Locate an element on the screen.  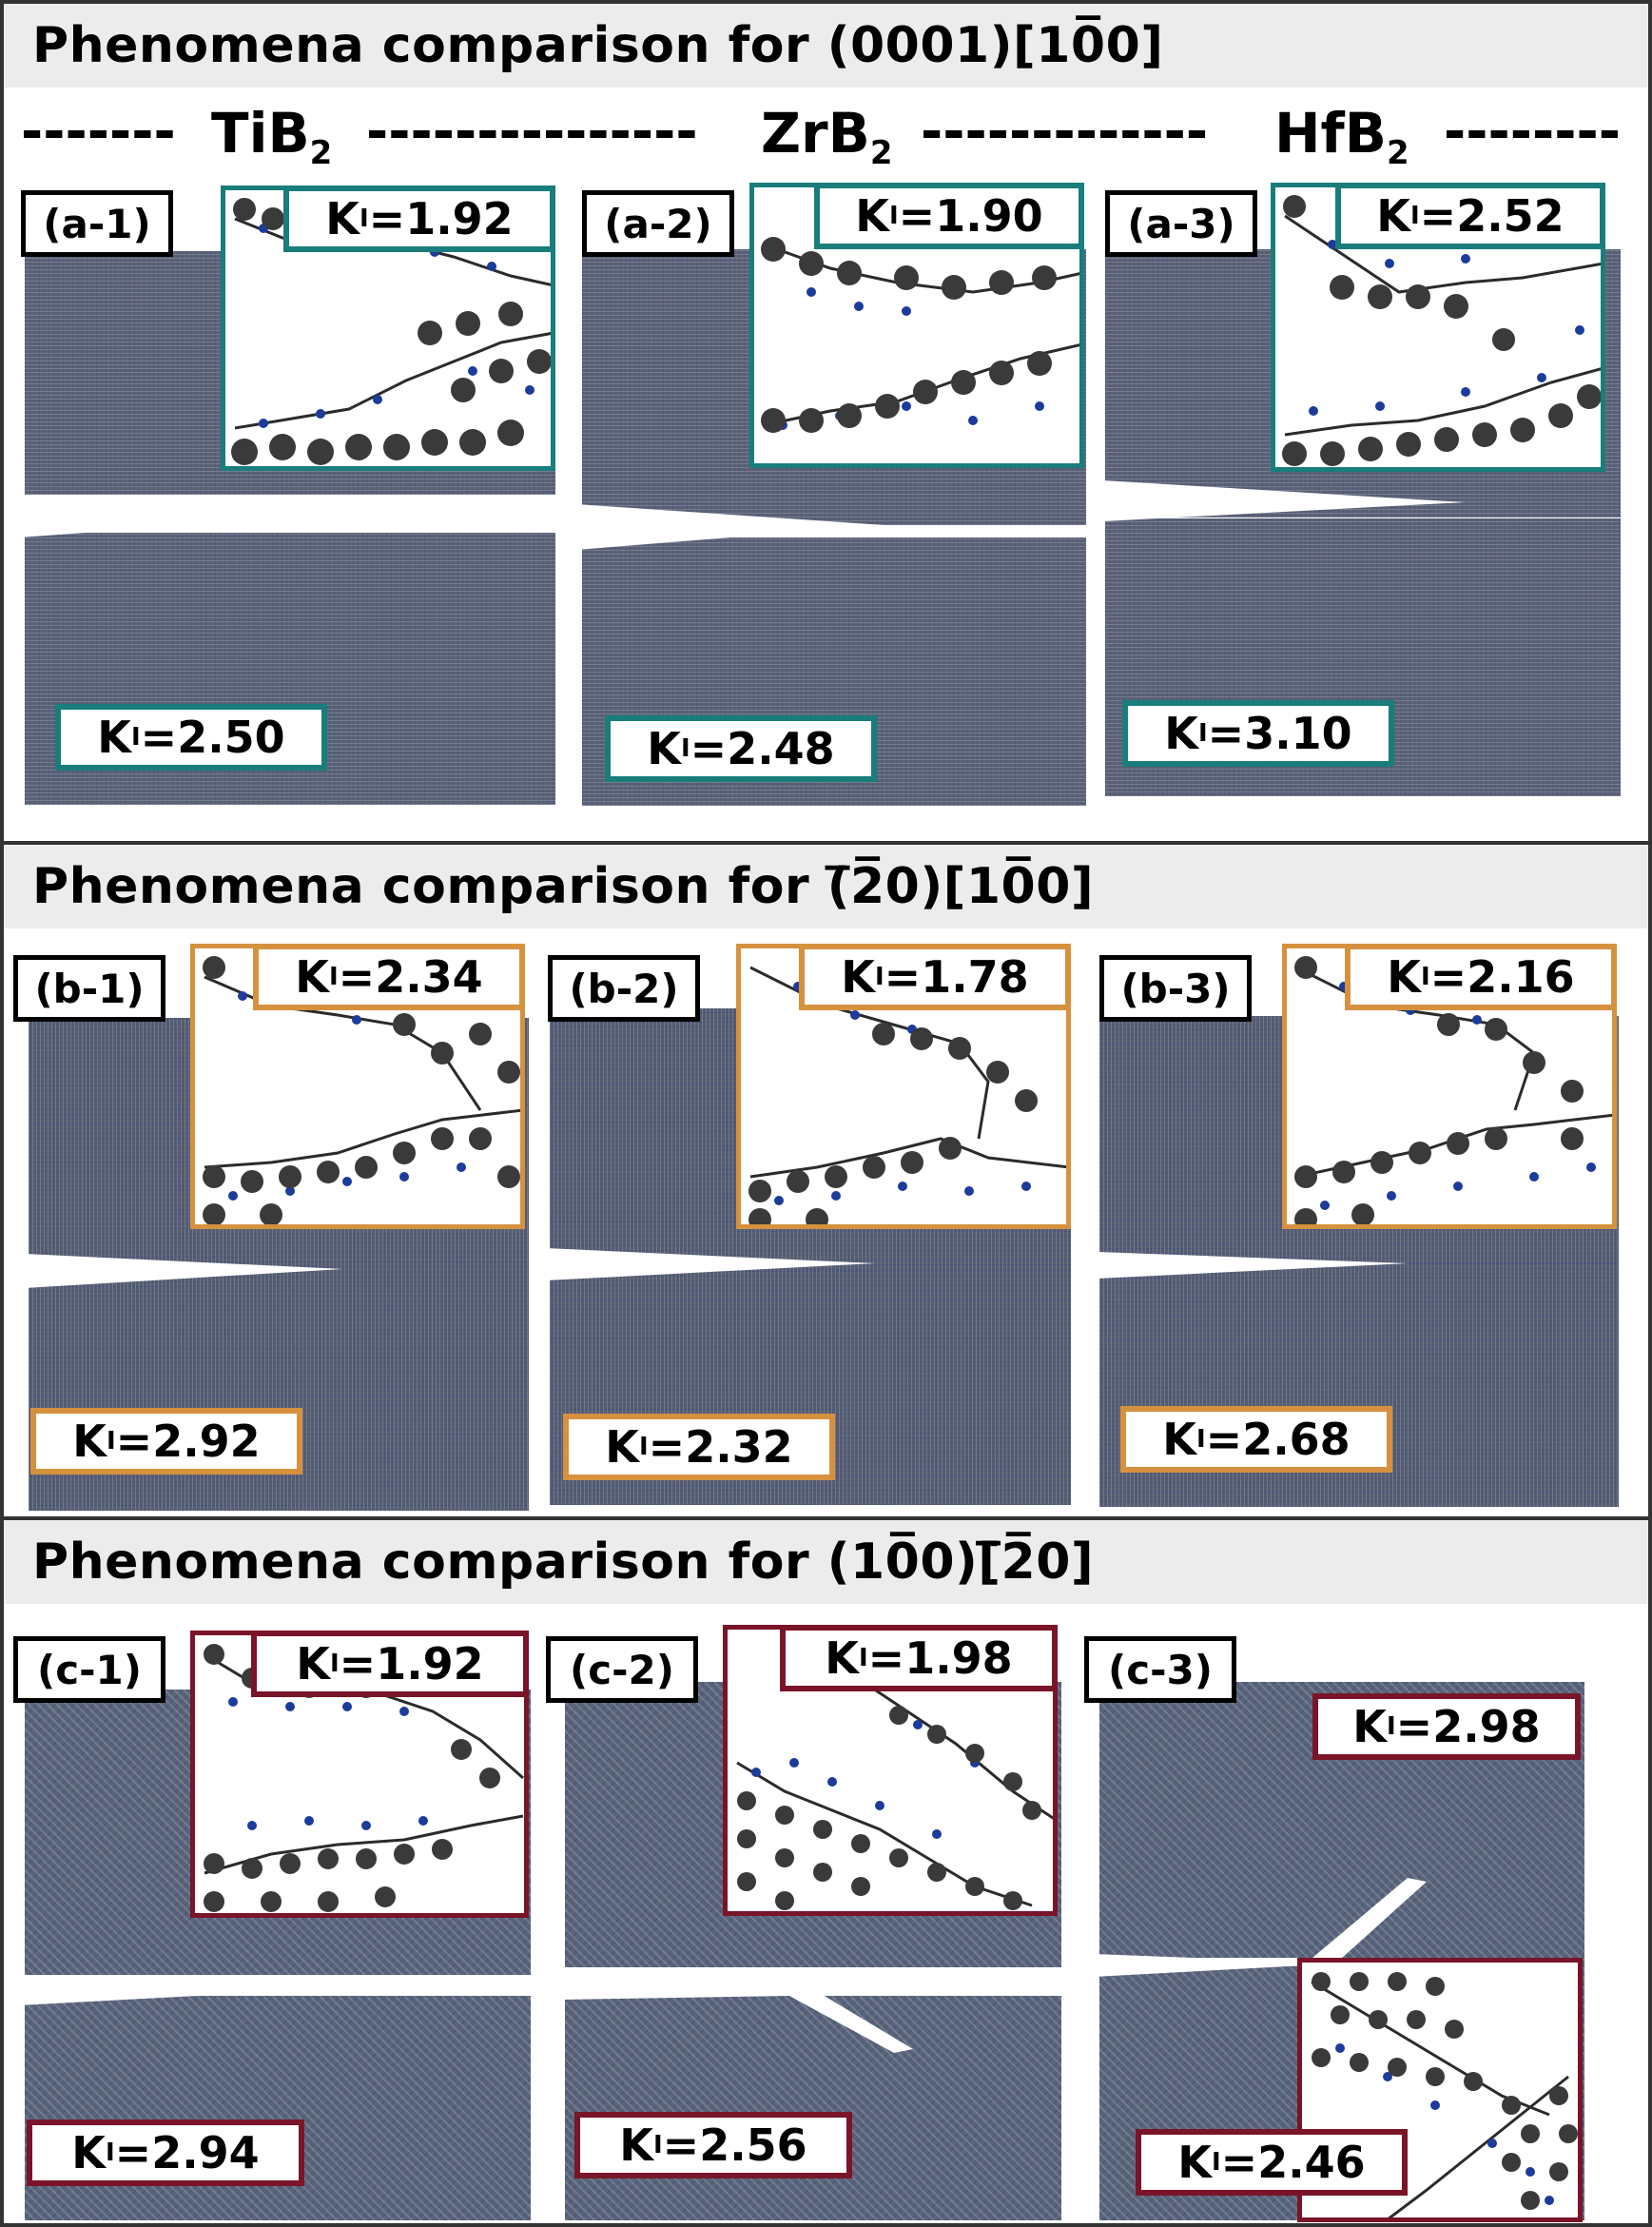
panel-label: (c-1) is located at coordinates (89, 1669).